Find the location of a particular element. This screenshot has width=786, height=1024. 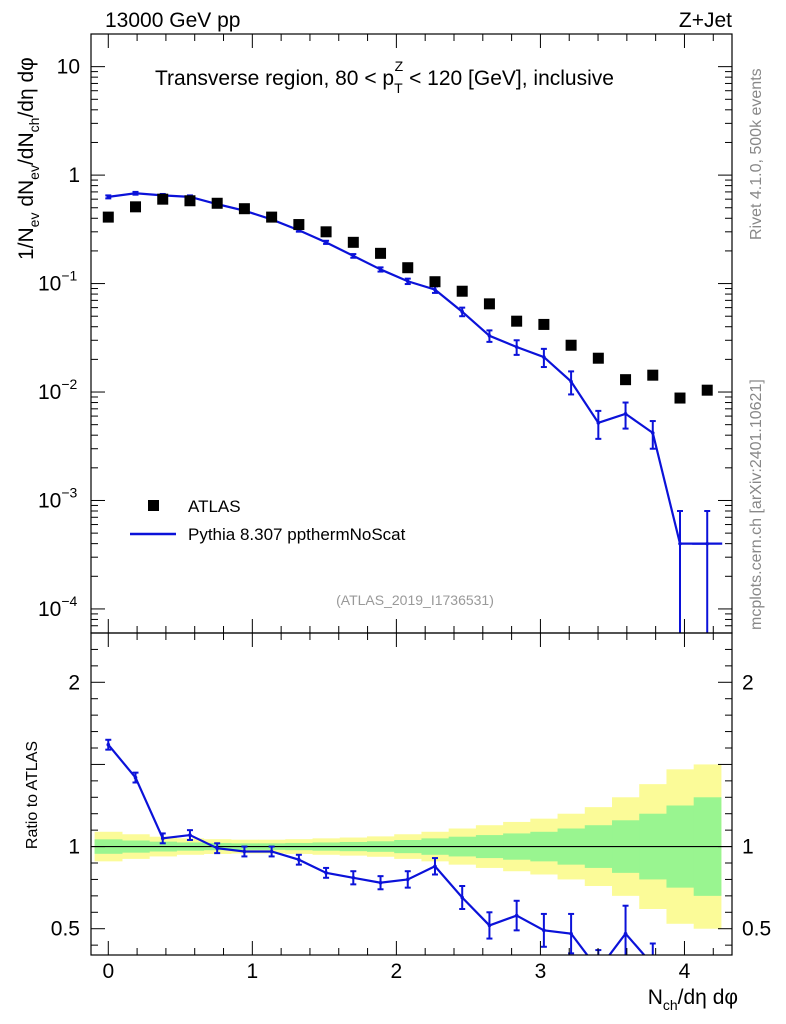

ratio-y-axis-label: Ratio to ATLAS is located at coordinates (32, 795).